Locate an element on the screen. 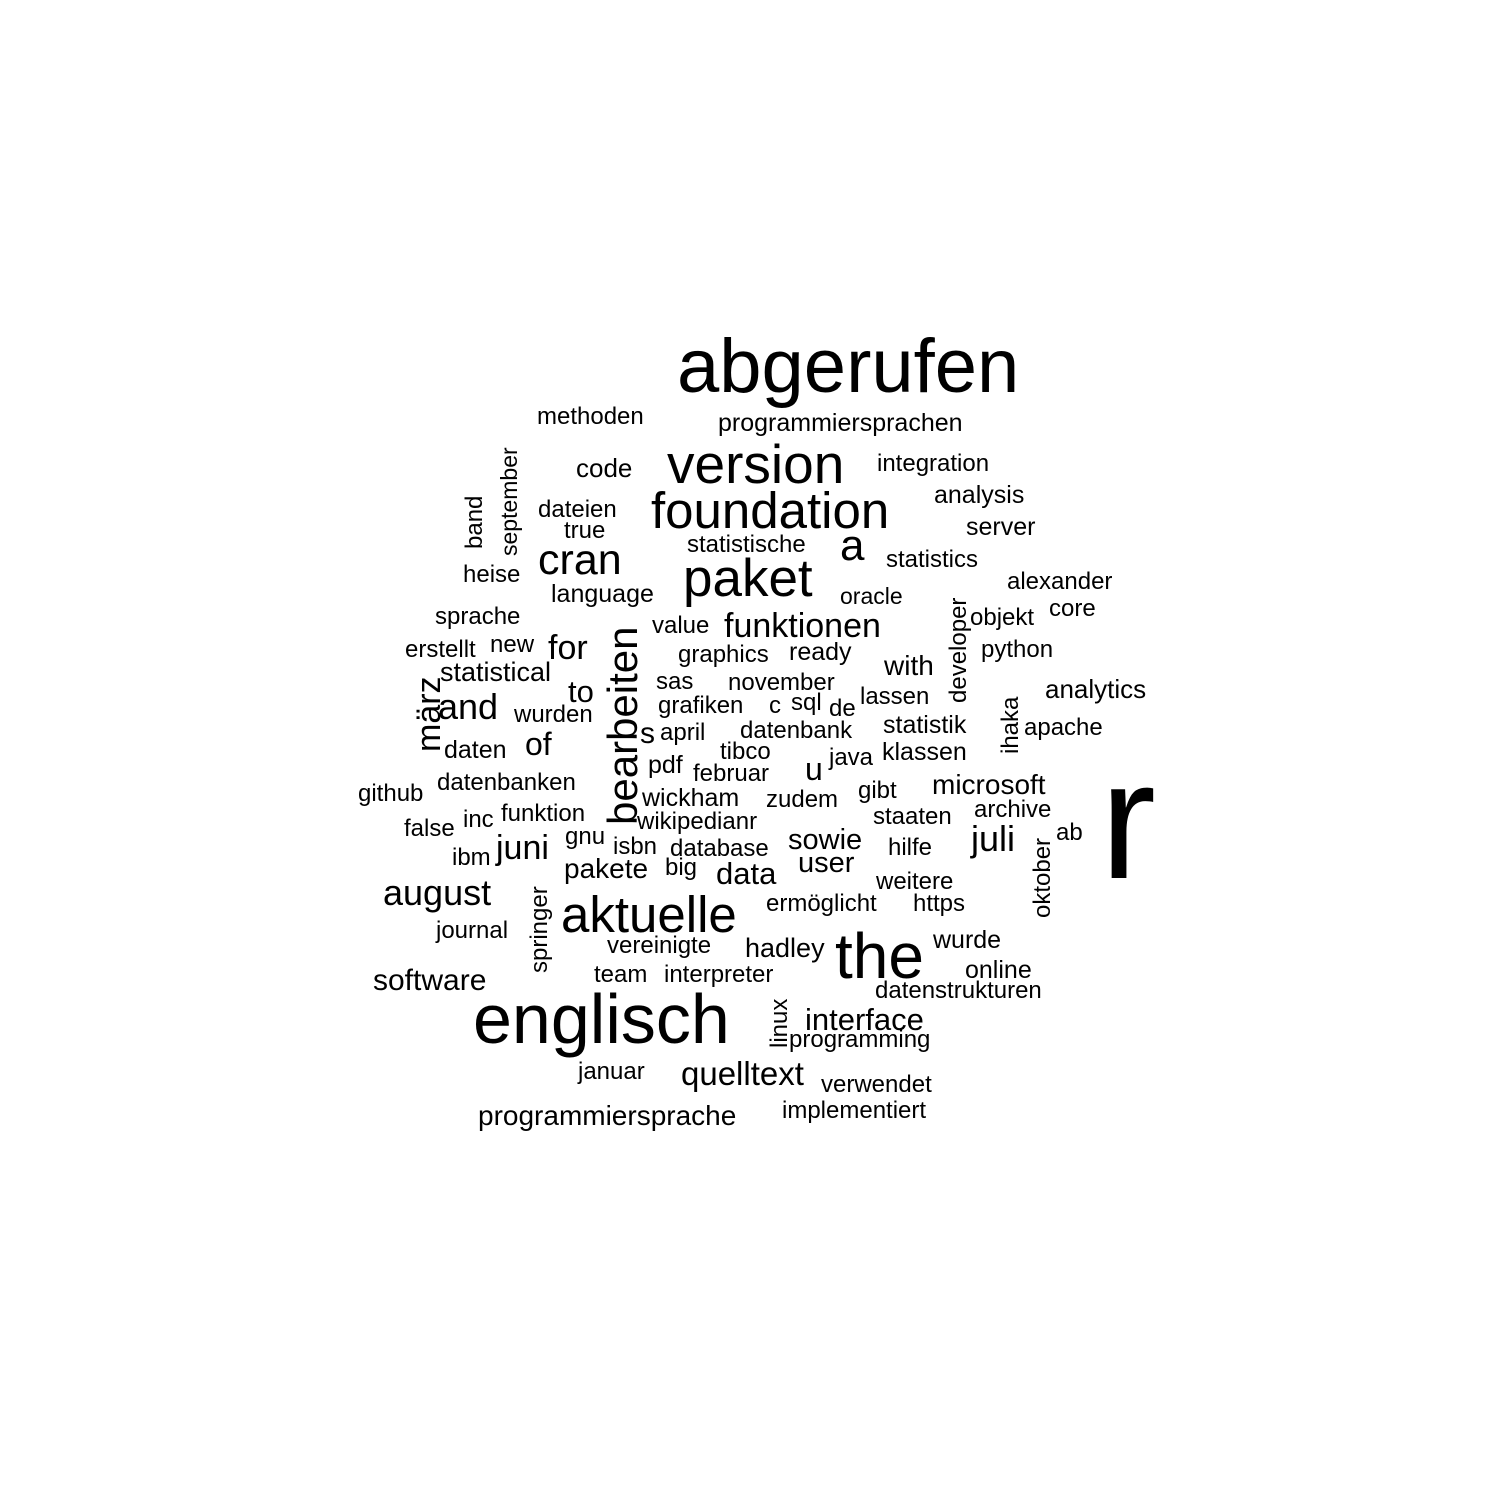  word: false is located at coordinates (429, 828).